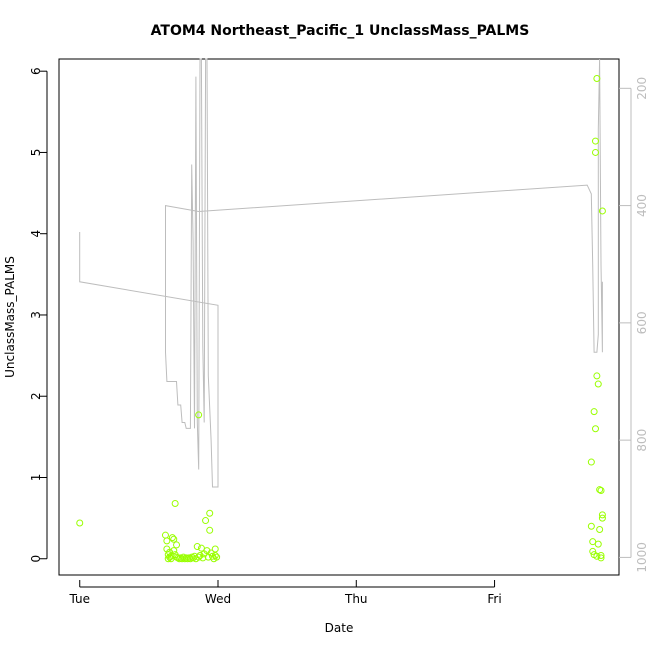 This screenshot has width=650, height=650. I want to click on right-y-tick-label: 400, so click(642, 205).